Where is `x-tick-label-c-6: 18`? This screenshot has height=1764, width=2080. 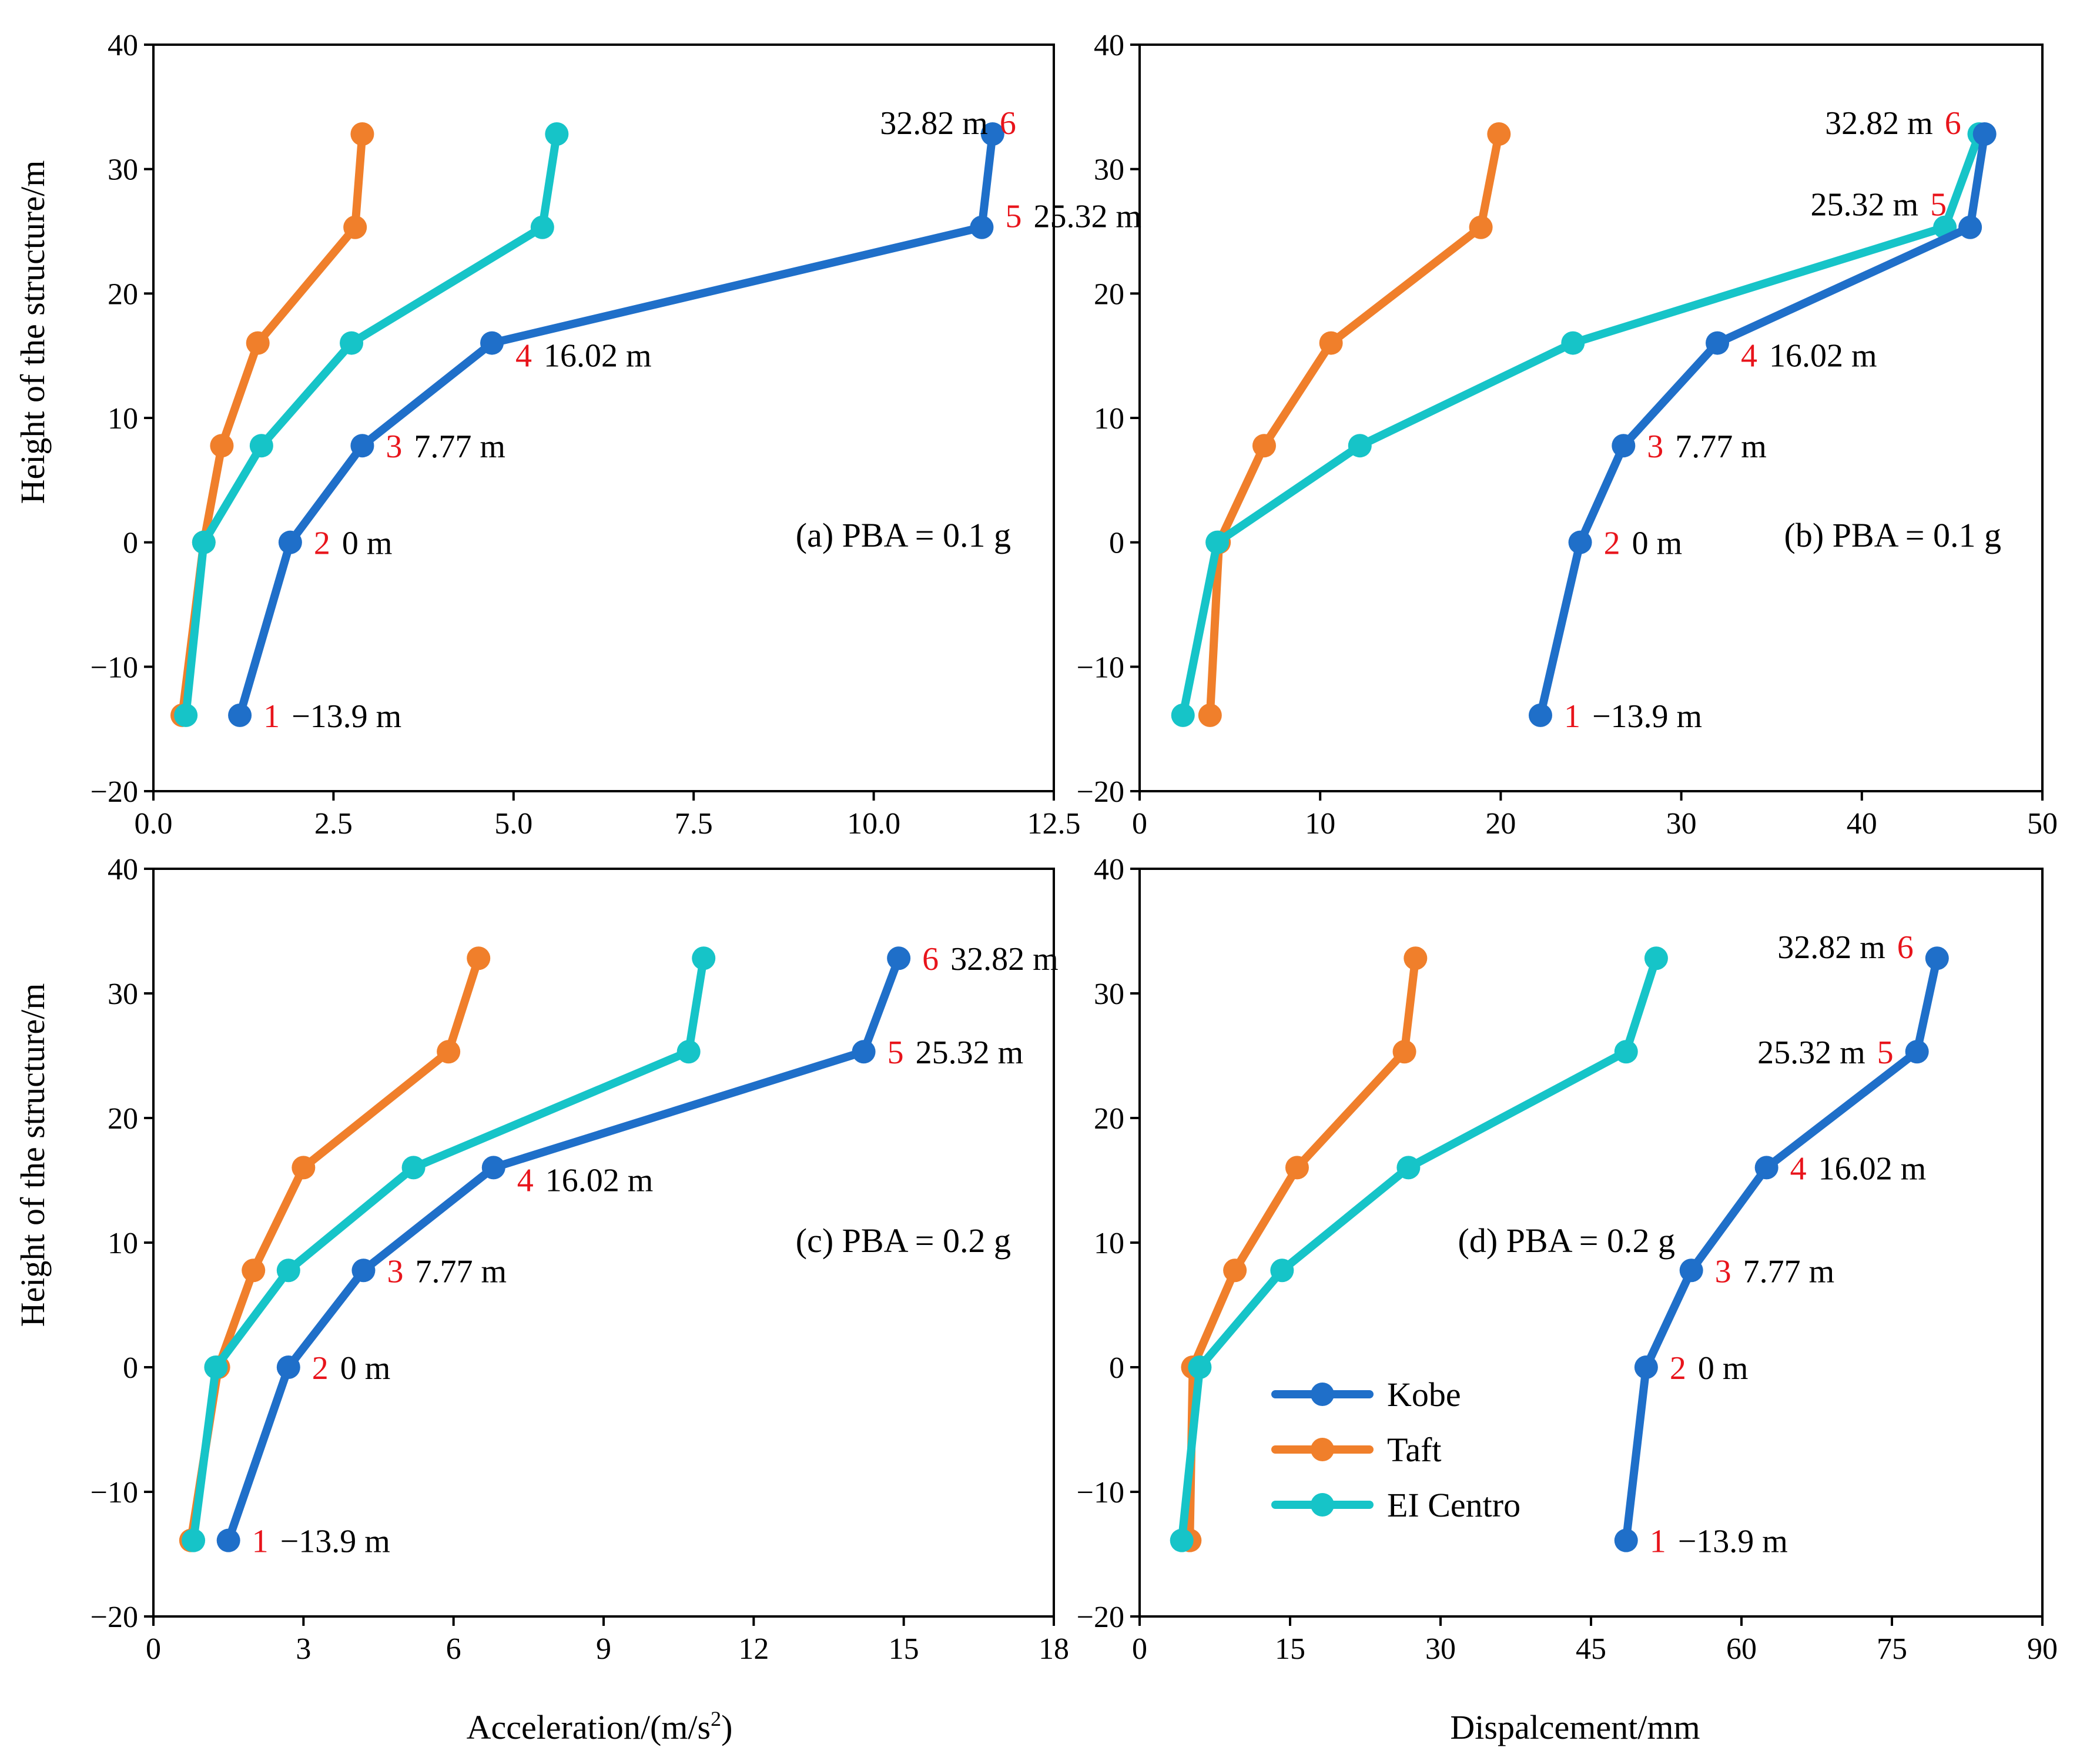
x-tick-label-c-6: 18 is located at coordinates (1054, 1649).